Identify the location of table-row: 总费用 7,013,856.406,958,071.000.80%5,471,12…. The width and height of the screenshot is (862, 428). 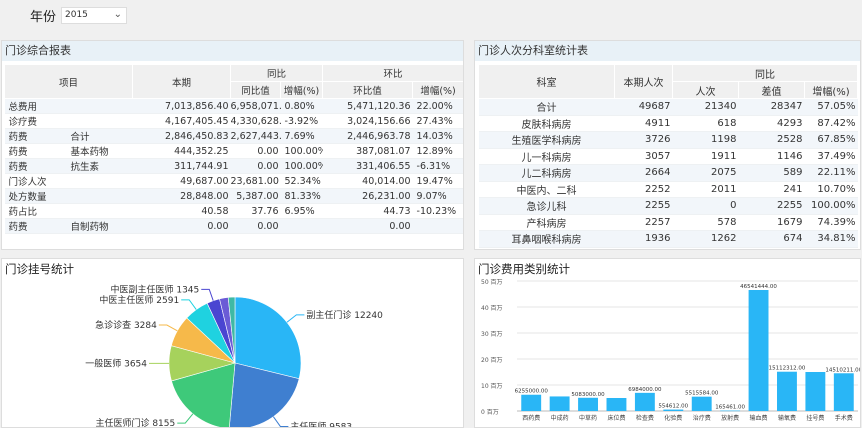
(233, 106).